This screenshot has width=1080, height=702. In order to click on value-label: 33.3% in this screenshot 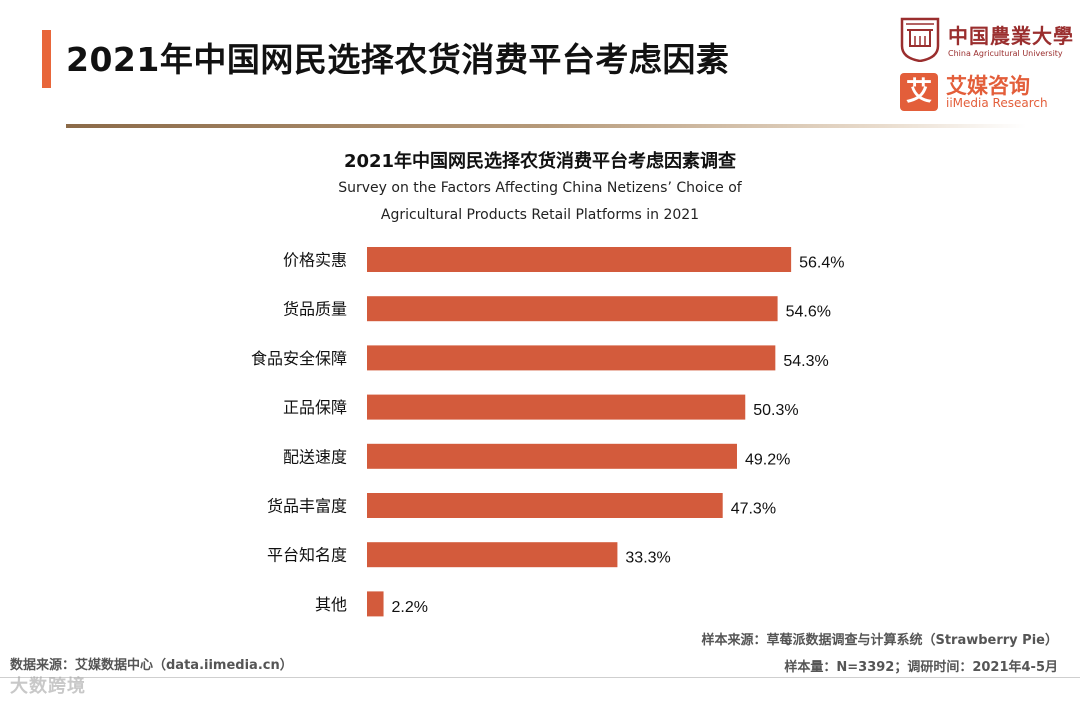, I will do `click(647, 558)`.